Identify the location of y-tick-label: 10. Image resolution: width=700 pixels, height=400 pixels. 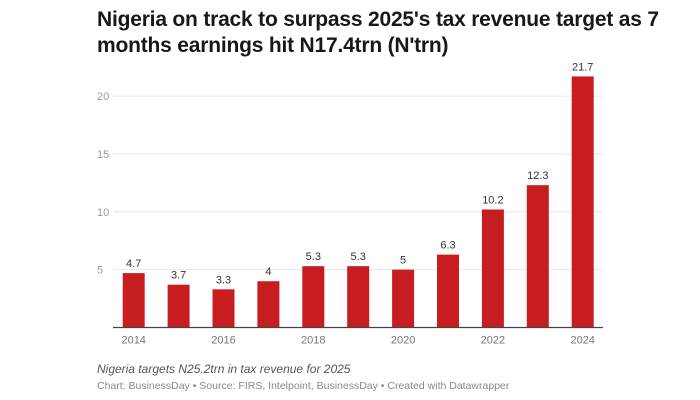
(103, 213).